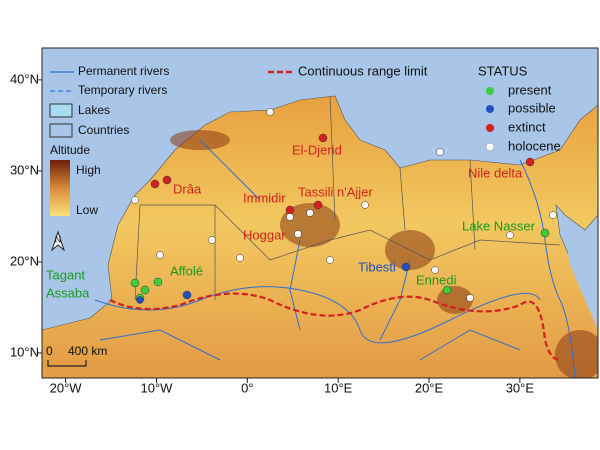  I want to click on north-label: N, so click(58, 239).